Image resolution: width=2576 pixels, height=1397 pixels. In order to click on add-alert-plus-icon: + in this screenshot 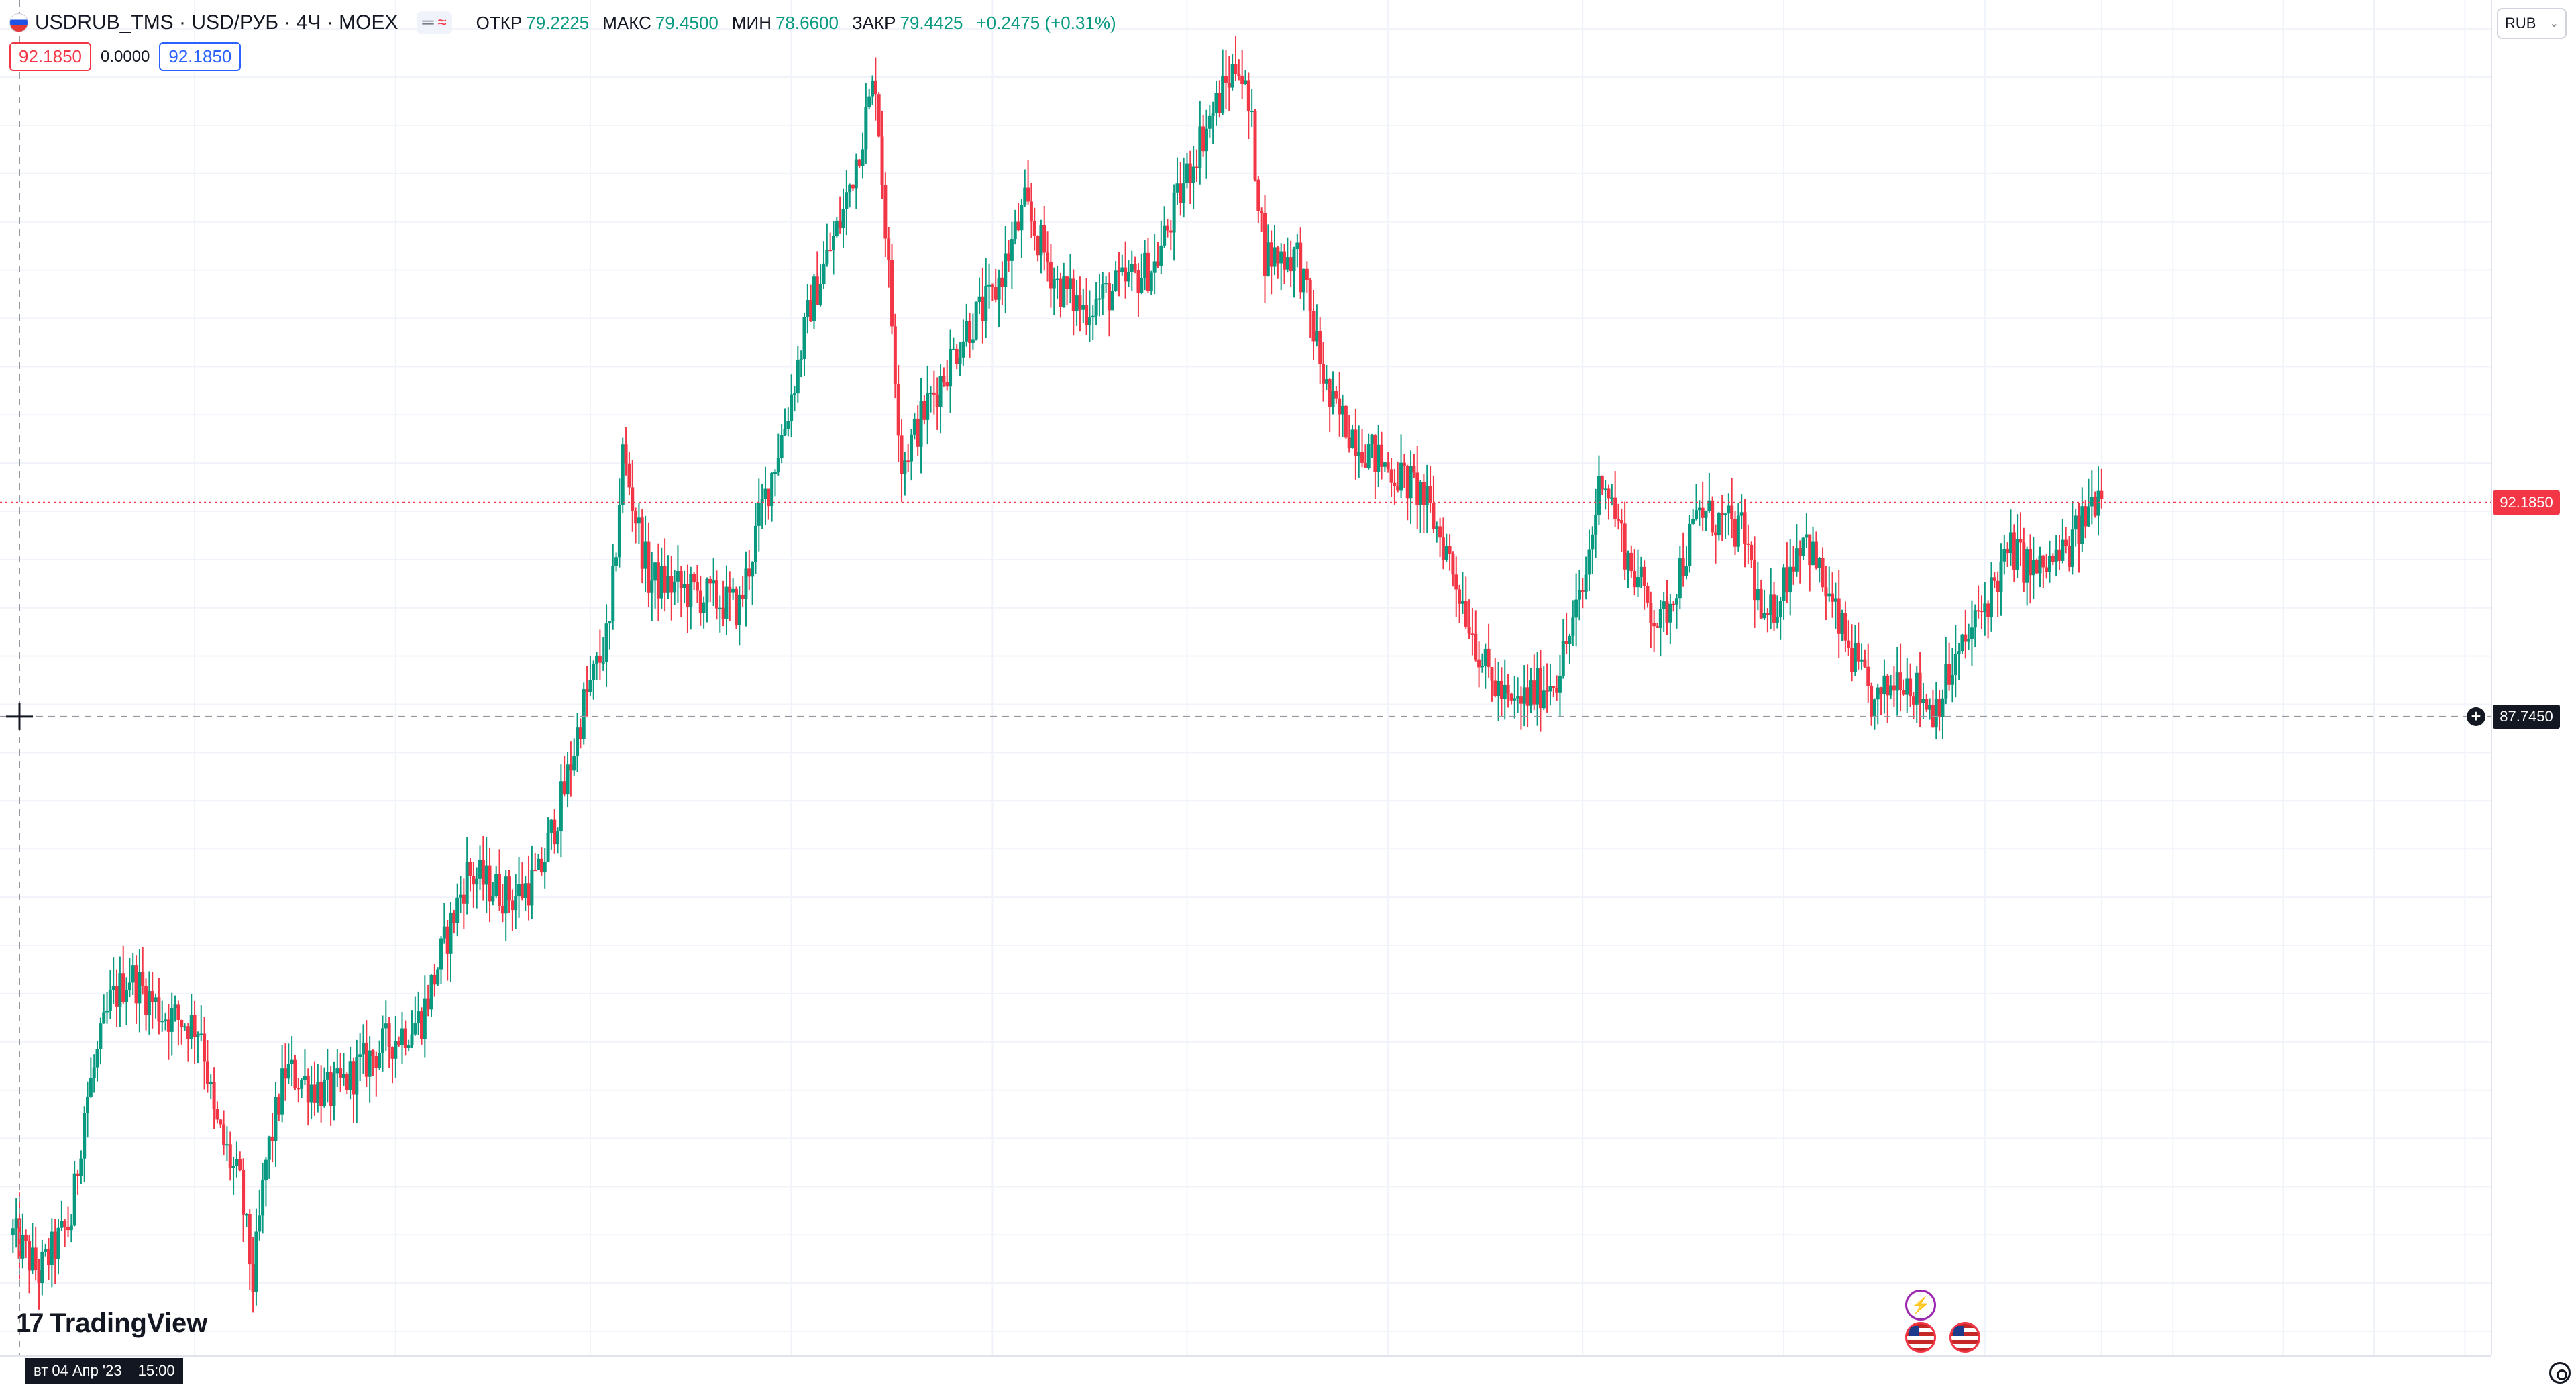, I will do `click(2476, 716)`.